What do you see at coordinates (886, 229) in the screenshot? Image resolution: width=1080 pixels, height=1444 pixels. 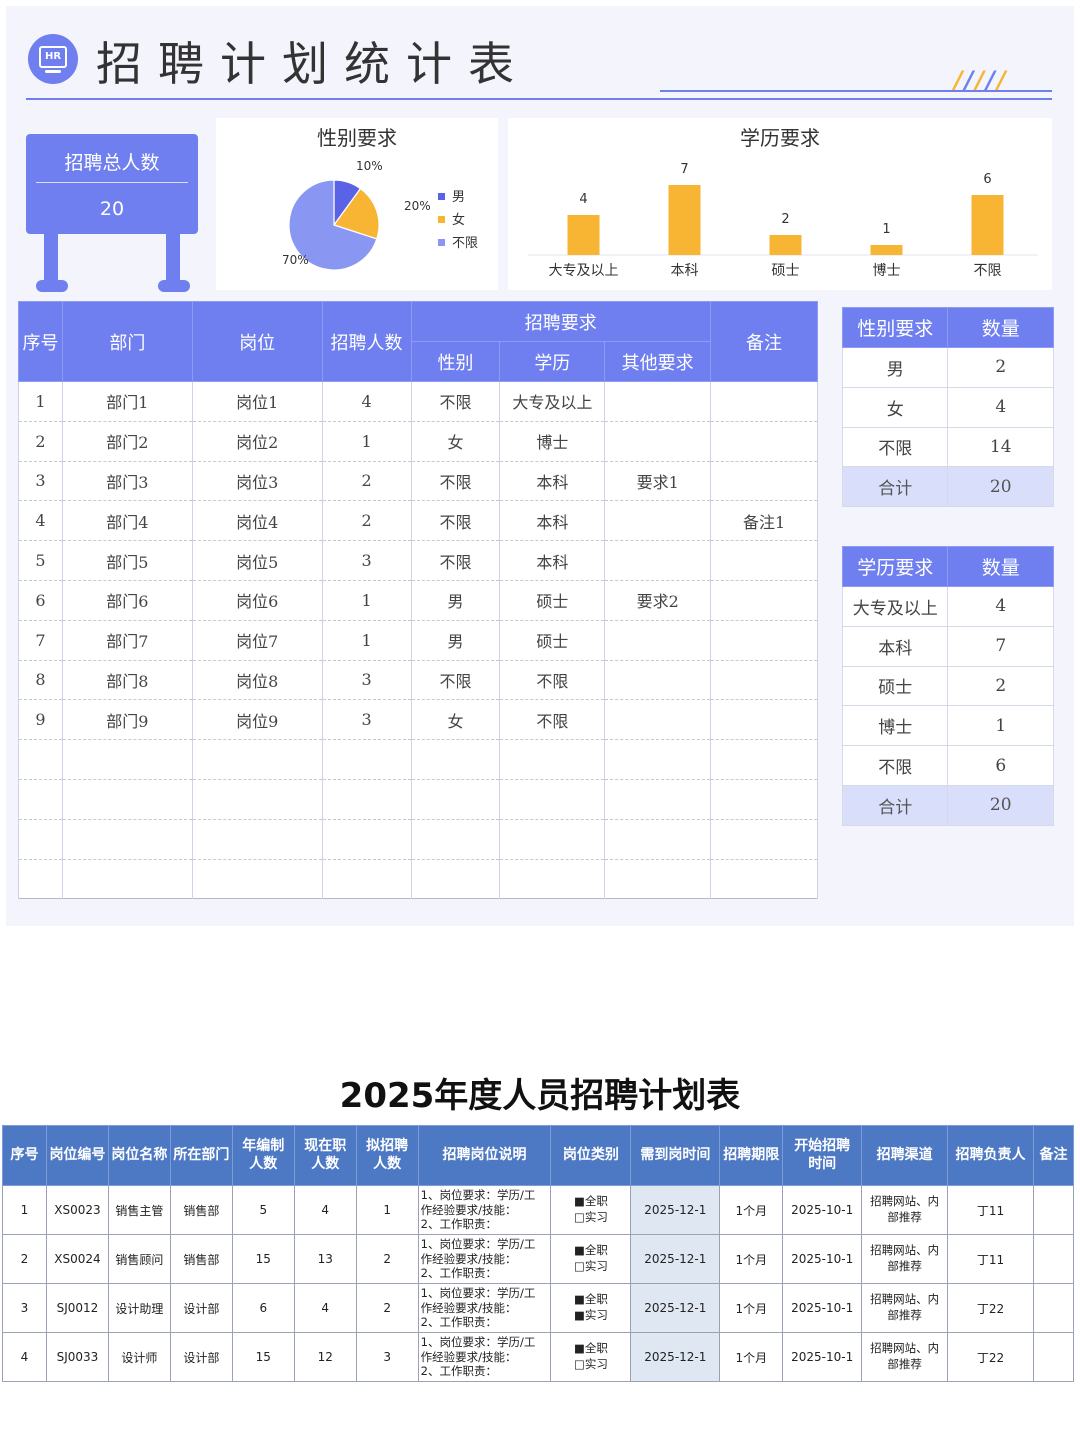 I see `bar-value-label: 1` at bounding box center [886, 229].